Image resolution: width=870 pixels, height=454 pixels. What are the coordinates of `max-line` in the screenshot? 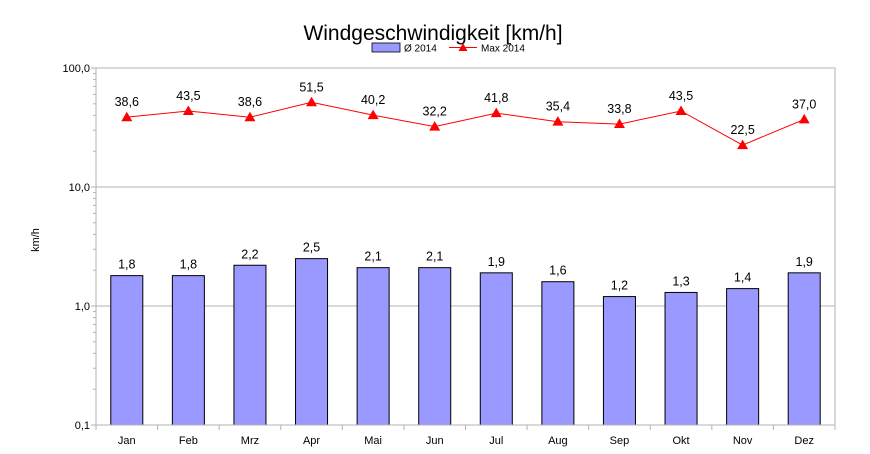 It's located at (465, 123).